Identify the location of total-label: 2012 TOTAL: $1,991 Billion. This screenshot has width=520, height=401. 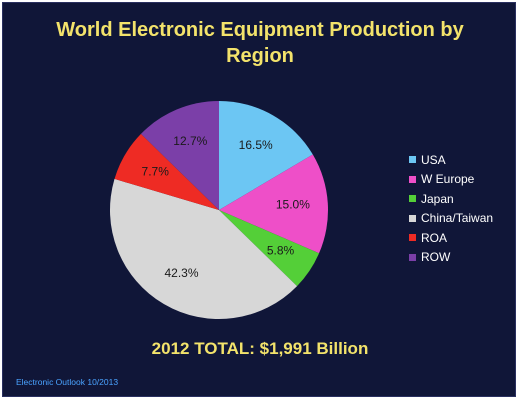
(260, 348).